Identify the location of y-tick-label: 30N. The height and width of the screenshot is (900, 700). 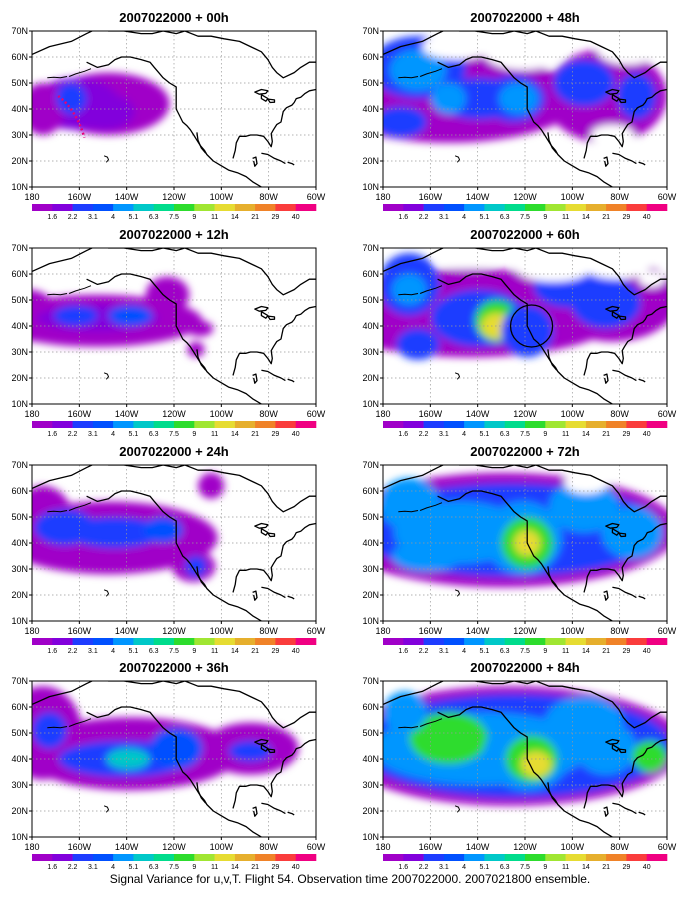
(19, 785).